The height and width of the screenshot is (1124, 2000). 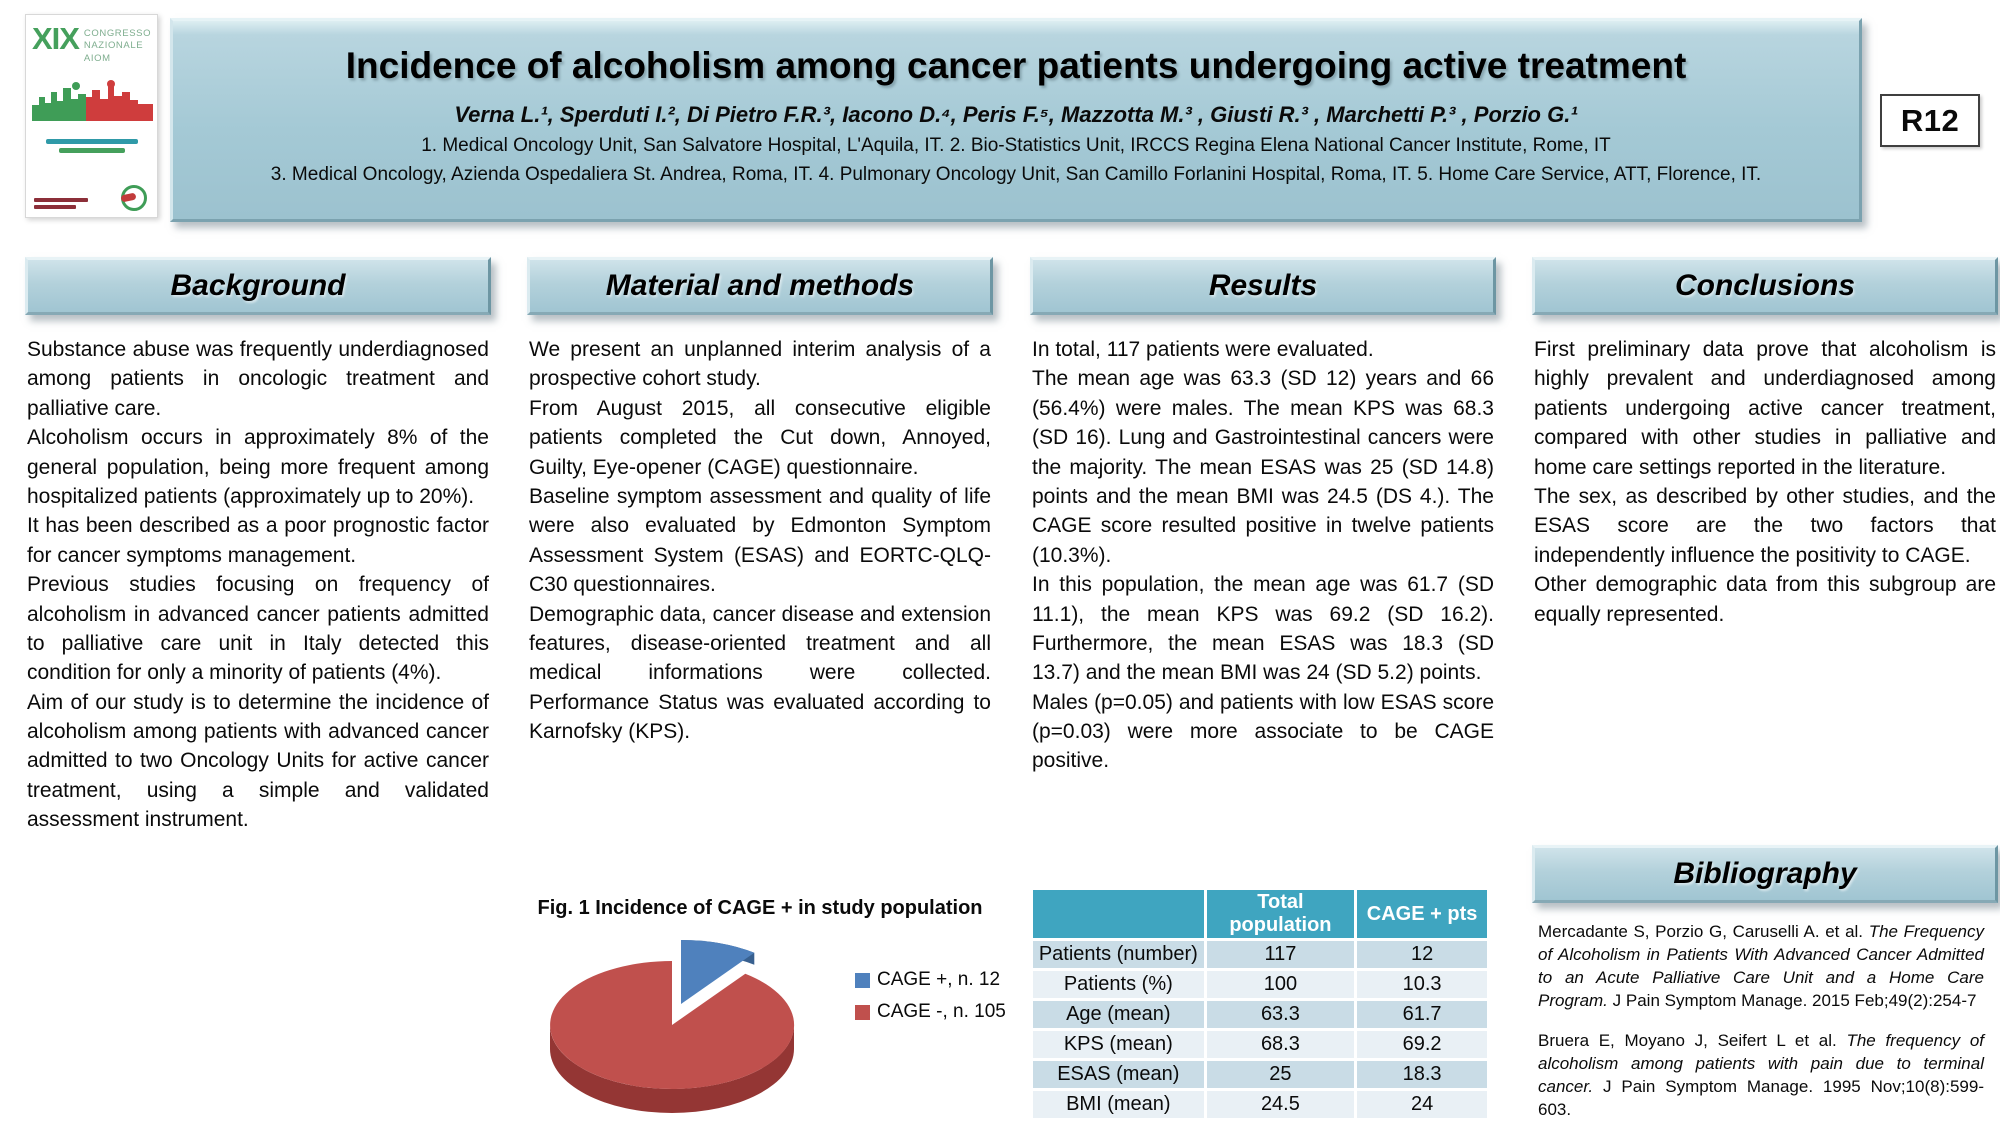 I want to click on table-row: BMI (mean) 24.5 24, so click(x=1260, y=1104).